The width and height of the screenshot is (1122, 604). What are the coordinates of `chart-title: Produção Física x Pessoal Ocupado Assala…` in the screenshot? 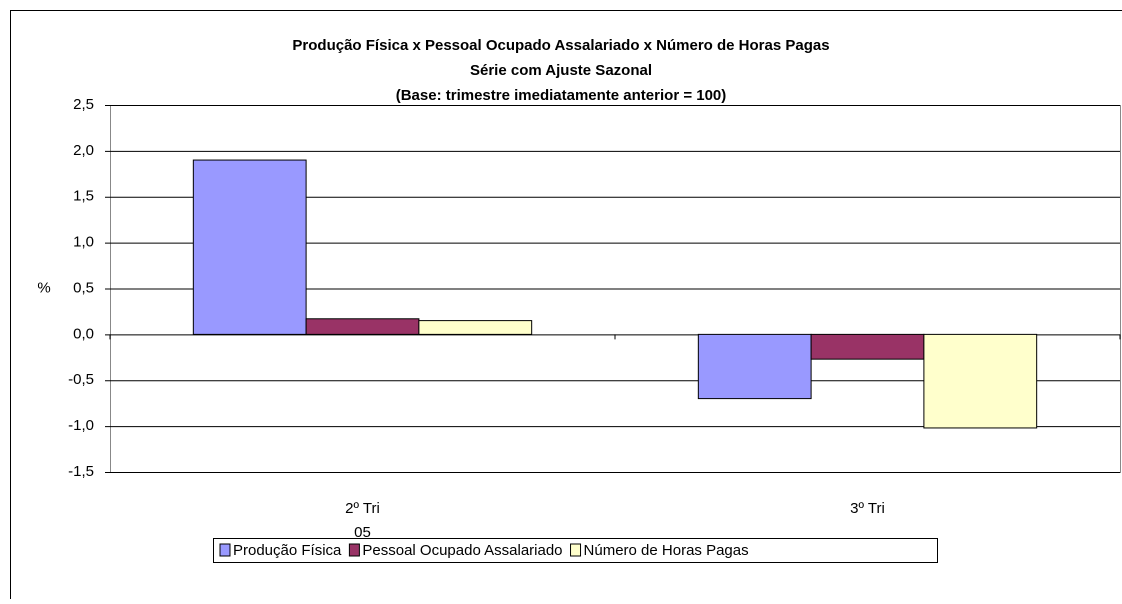 It's located at (560, 45).